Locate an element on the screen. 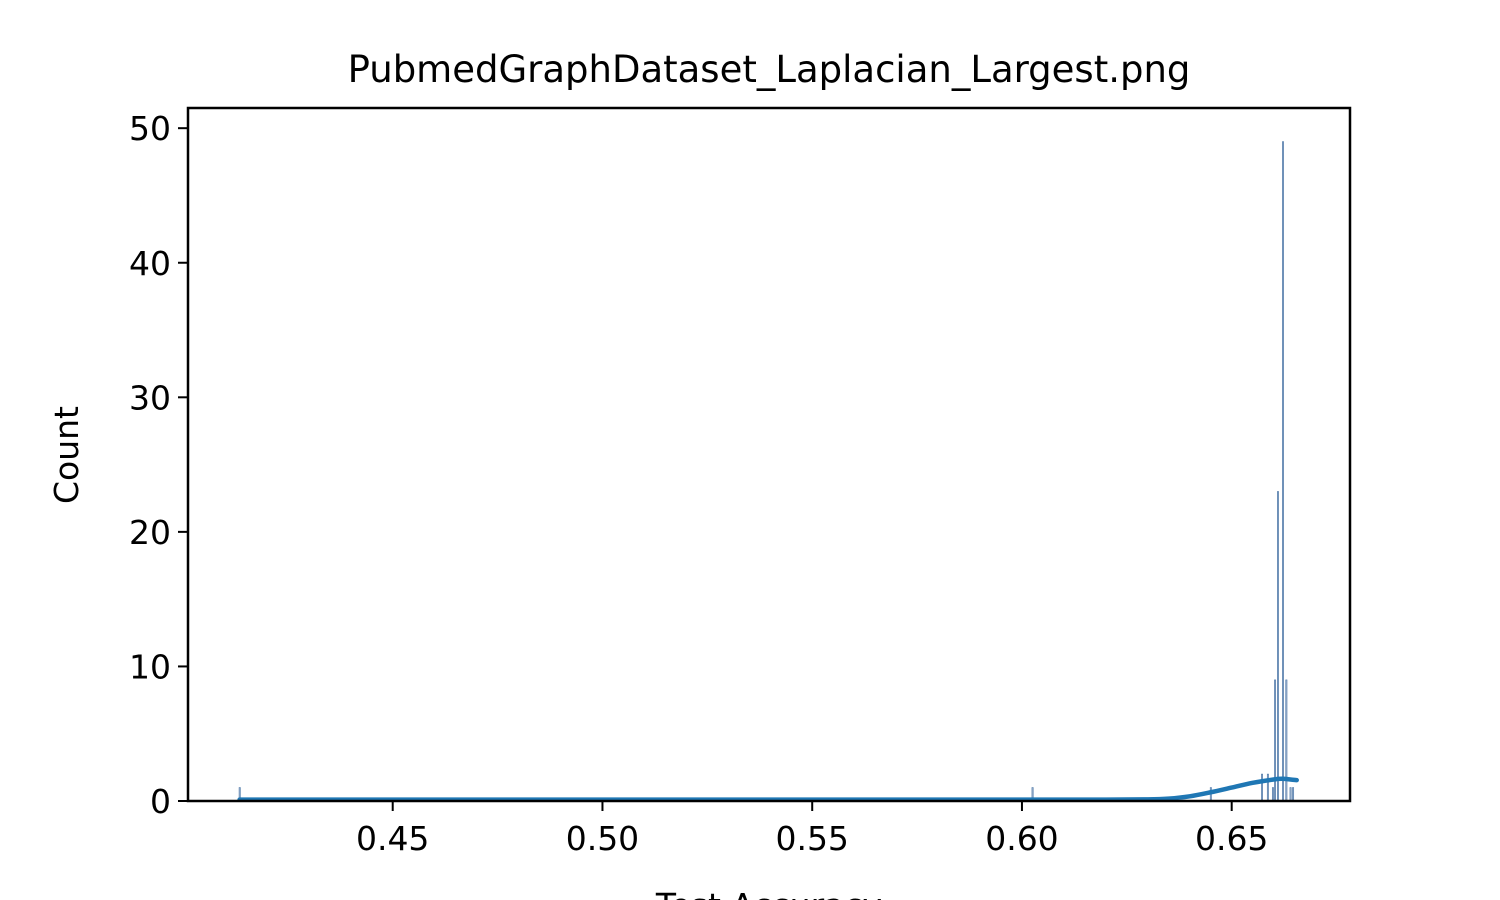 This screenshot has height=900, width=1500. y-tick-label: 10 is located at coordinates (150, 666).